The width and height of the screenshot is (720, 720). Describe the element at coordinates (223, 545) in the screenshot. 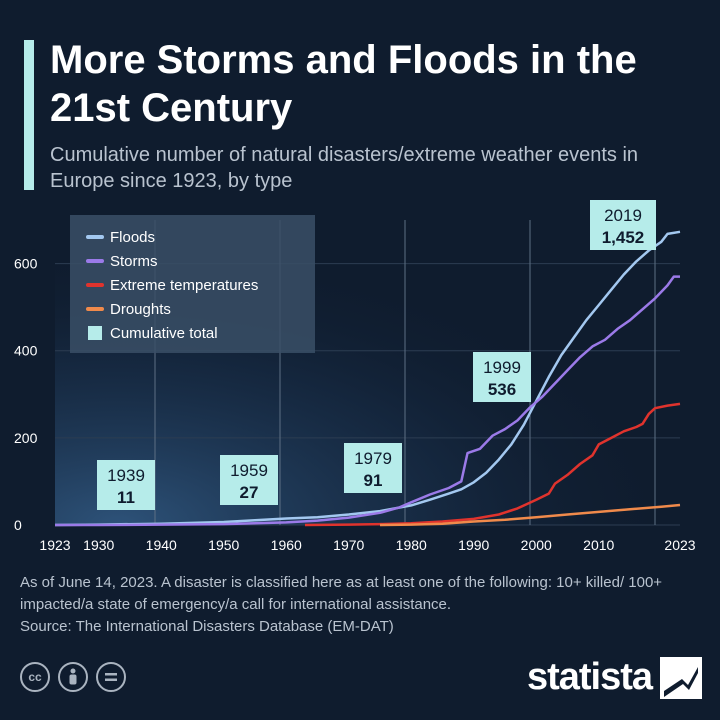

I see `x-tick-label: 1950` at that location.